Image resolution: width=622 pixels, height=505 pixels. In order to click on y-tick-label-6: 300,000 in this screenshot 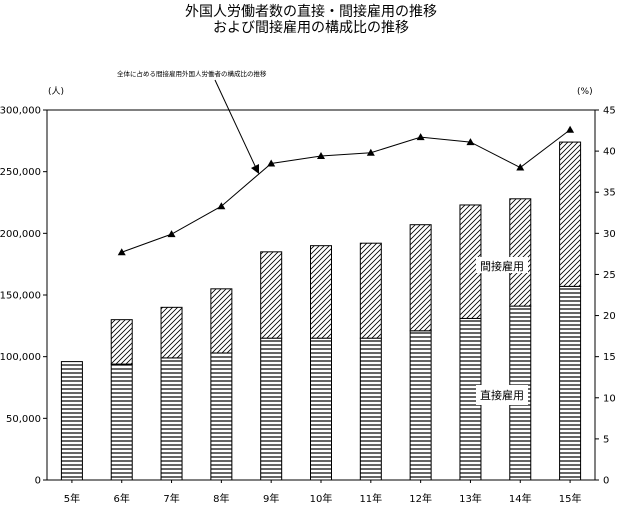, I will do `click(20, 111)`.